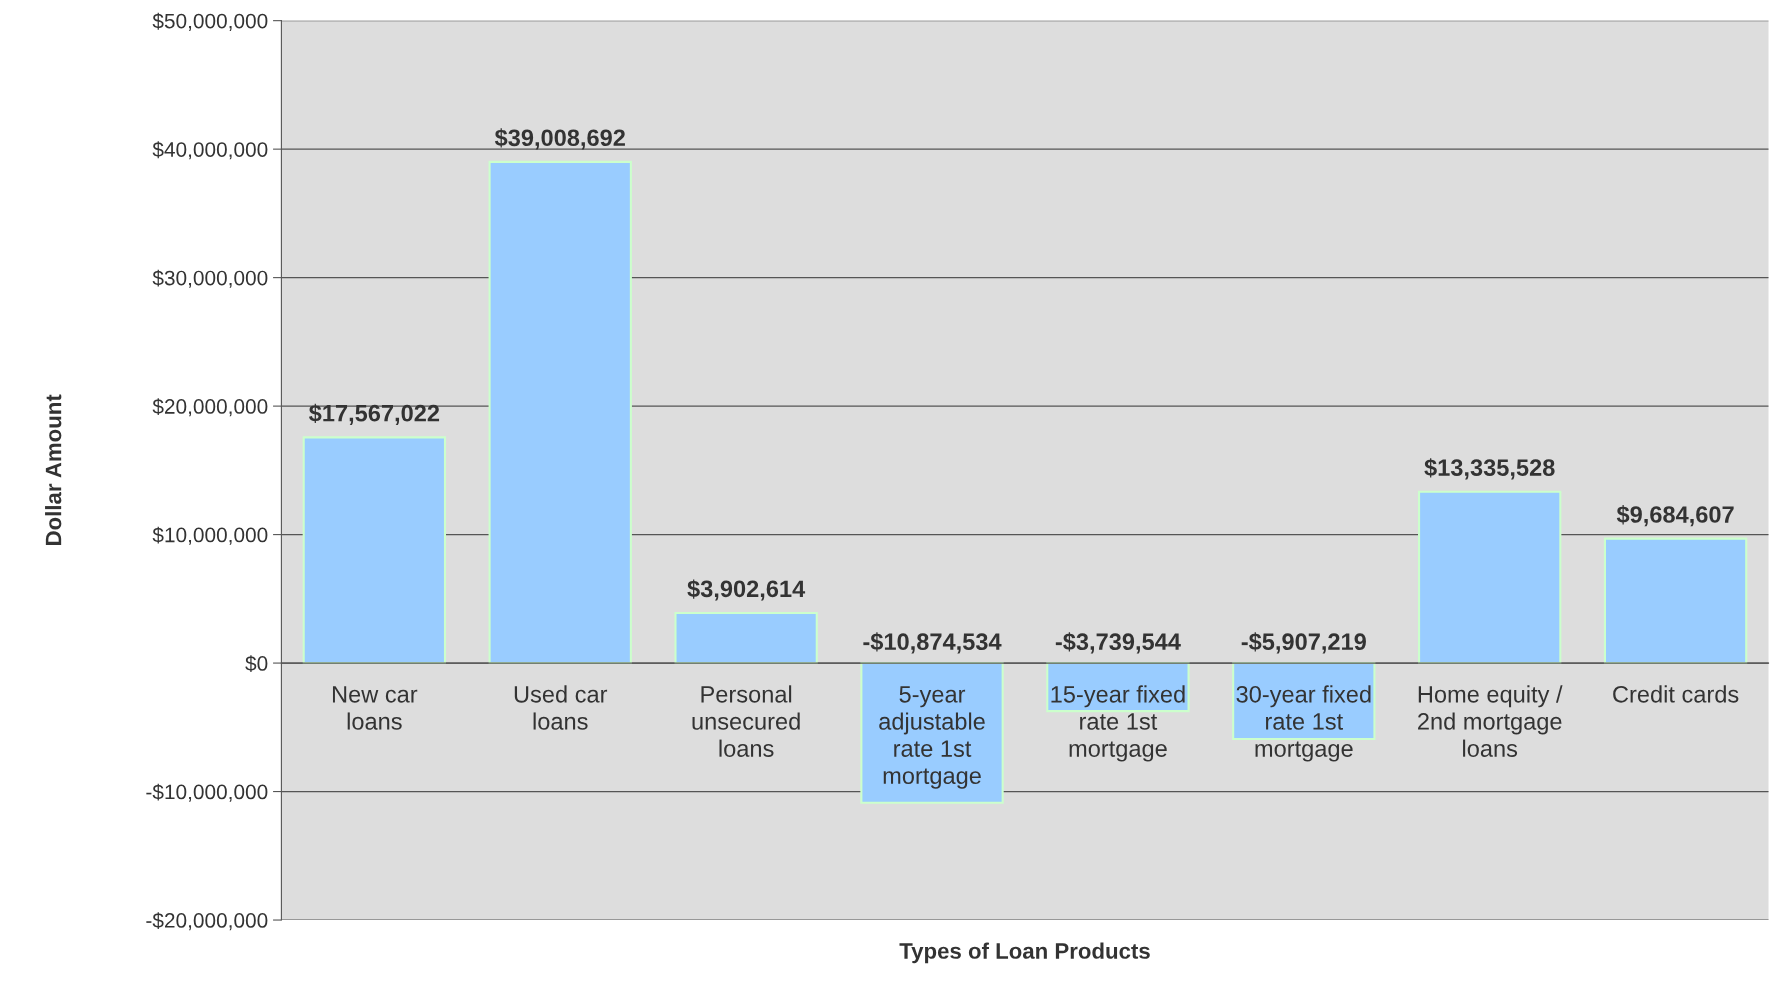  Describe the element at coordinates (210, 407) in the screenshot. I see `y-tick-label: $20,000,000` at that location.